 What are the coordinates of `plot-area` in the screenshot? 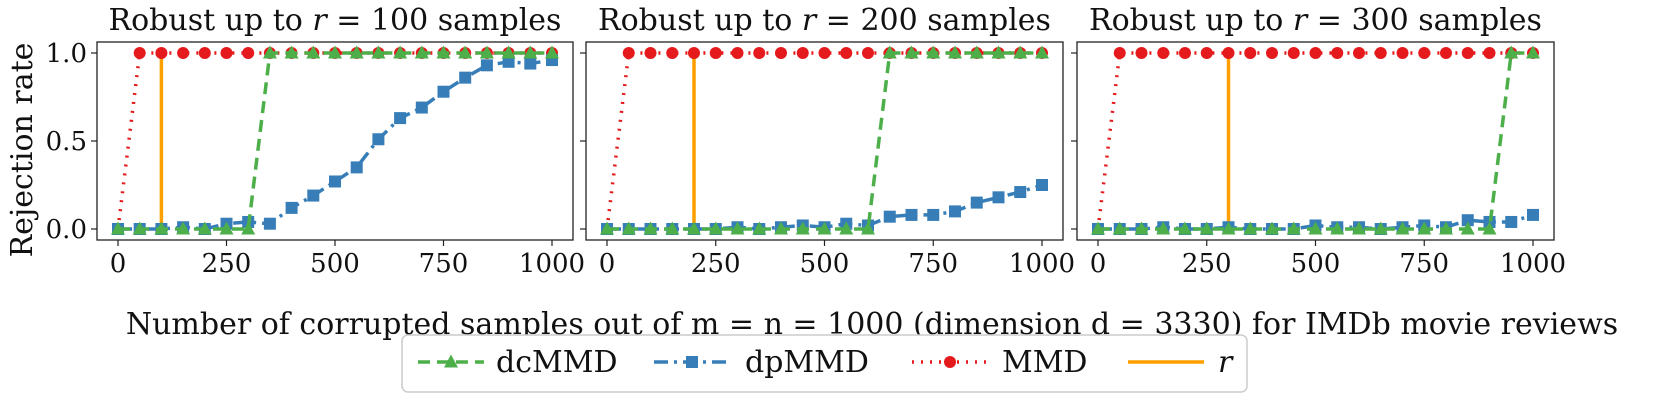 It's located at (335, 140).